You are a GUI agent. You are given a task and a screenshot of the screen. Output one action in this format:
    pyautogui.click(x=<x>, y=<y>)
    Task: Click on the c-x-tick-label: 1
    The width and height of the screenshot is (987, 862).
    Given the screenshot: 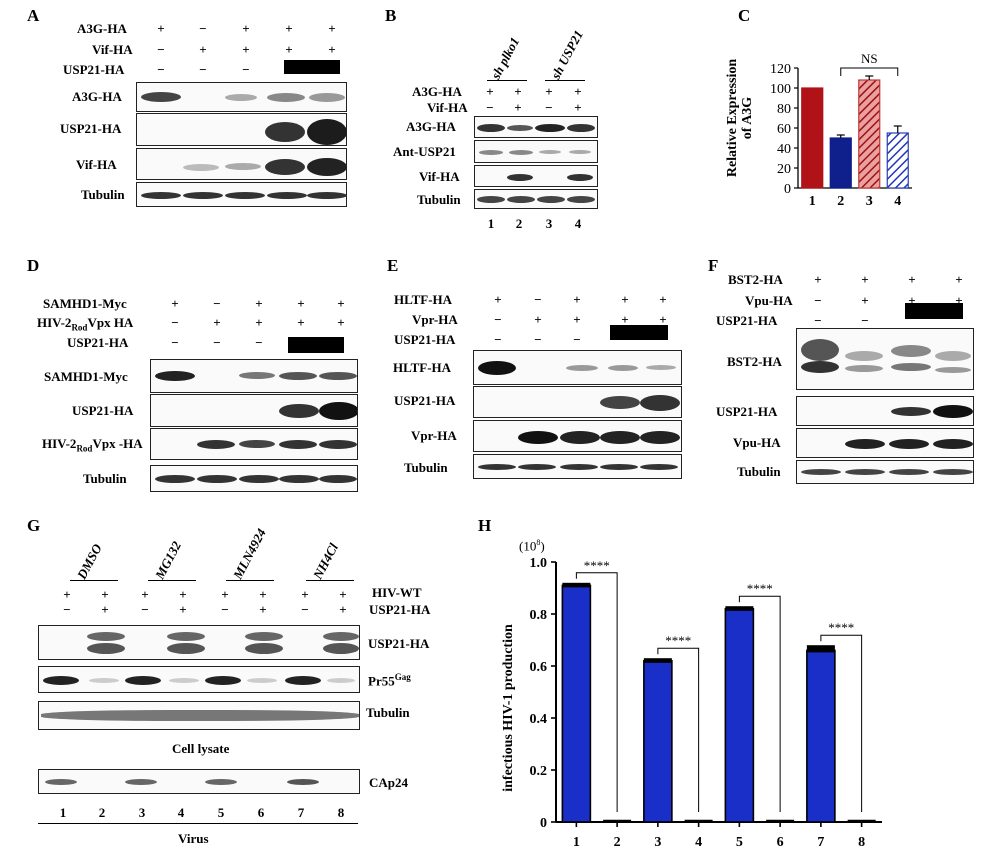 What is the action you would take?
    pyautogui.click(x=812, y=201)
    